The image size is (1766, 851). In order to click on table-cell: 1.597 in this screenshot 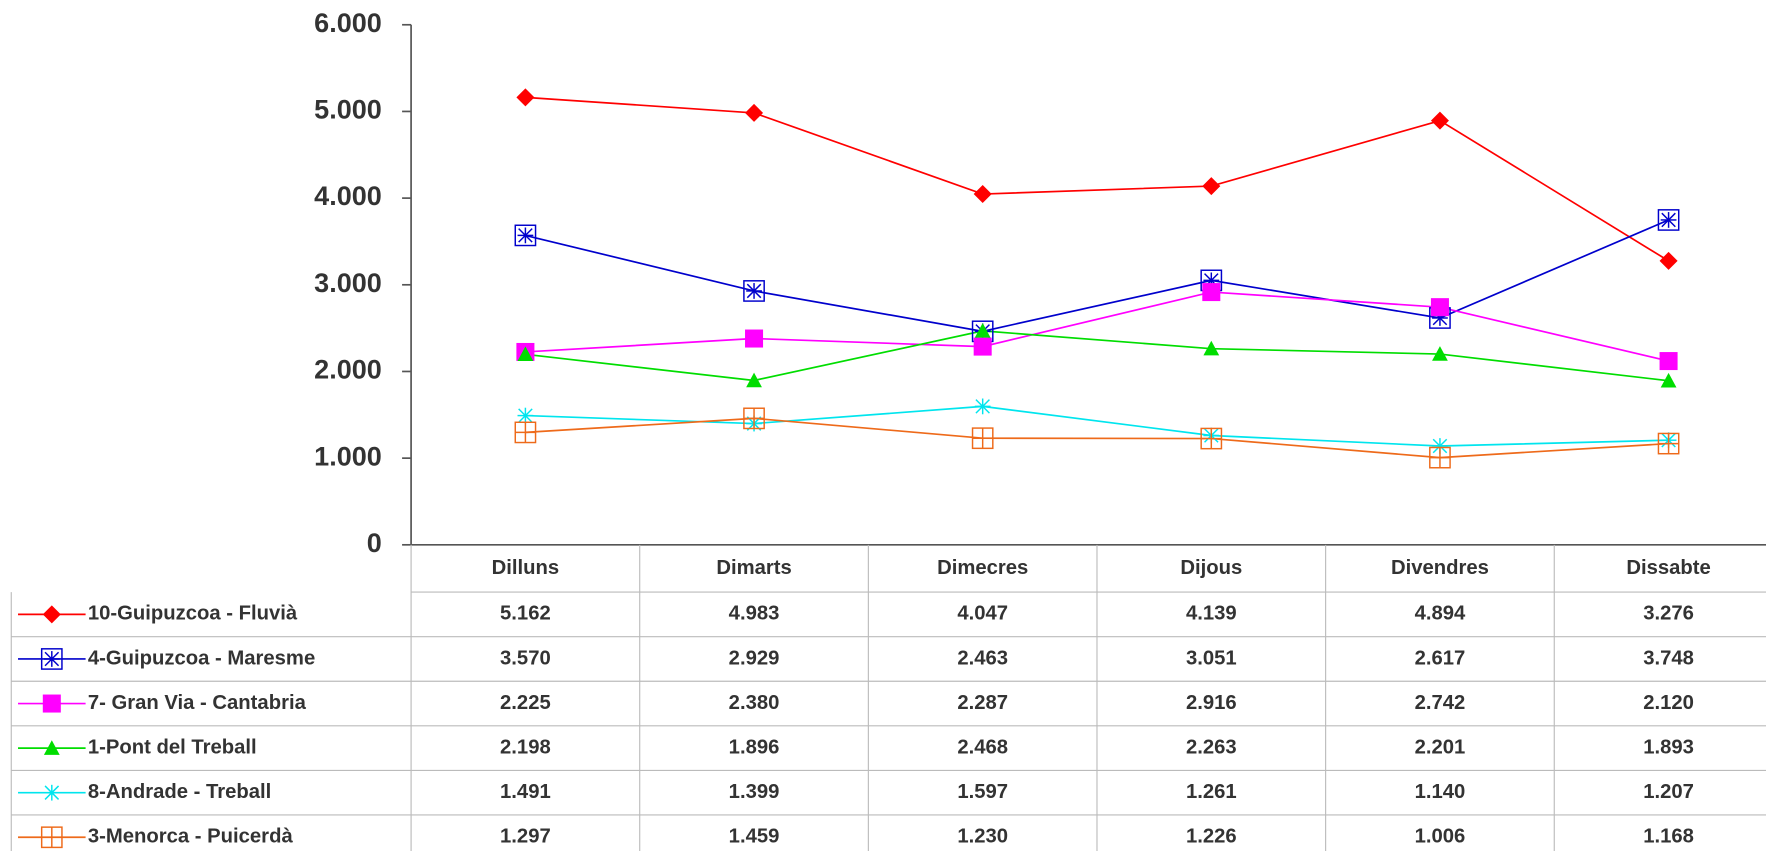, I will do `click(982, 792)`.